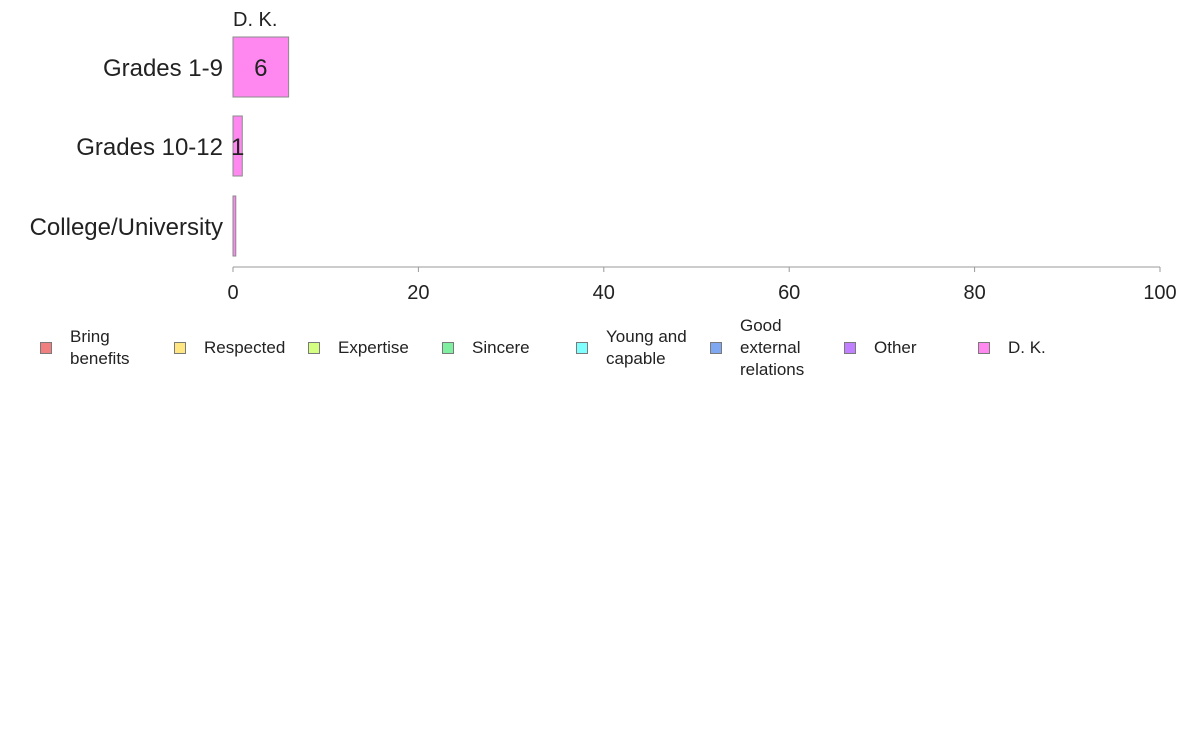  Describe the element at coordinates (604, 293) in the screenshot. I see `x-tick-label: 40` at that location.